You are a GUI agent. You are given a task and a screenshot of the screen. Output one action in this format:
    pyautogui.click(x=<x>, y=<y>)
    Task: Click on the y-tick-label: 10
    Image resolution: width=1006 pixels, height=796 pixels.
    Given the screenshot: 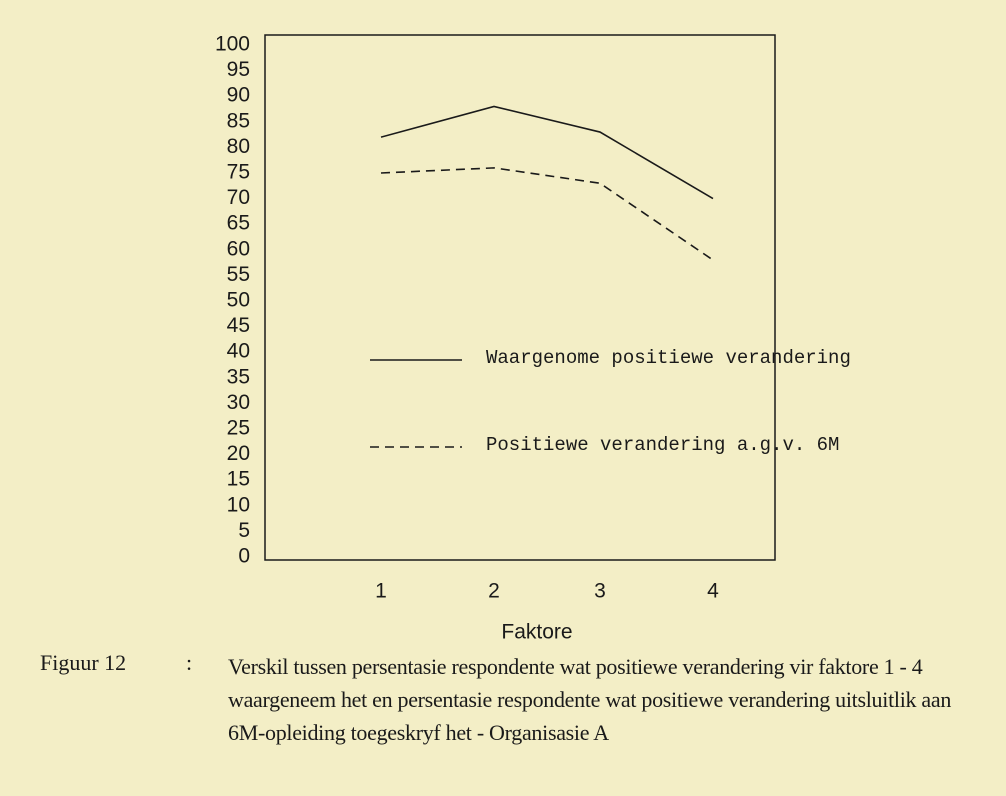 What is the action you would take?
    pyautogui.click(x=238, y=504)
    